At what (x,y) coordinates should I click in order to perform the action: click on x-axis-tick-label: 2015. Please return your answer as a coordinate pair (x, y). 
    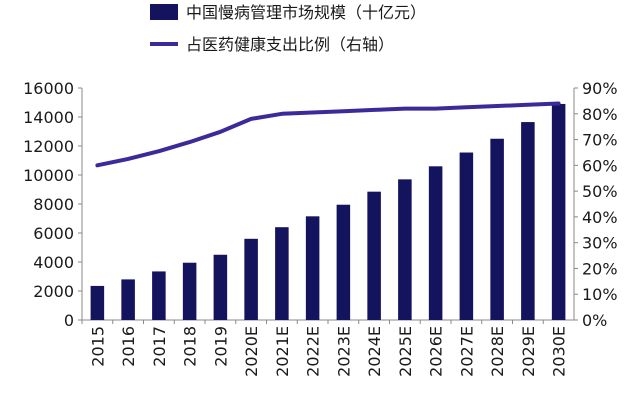
    Looking at the image, I should click on (97, 346).